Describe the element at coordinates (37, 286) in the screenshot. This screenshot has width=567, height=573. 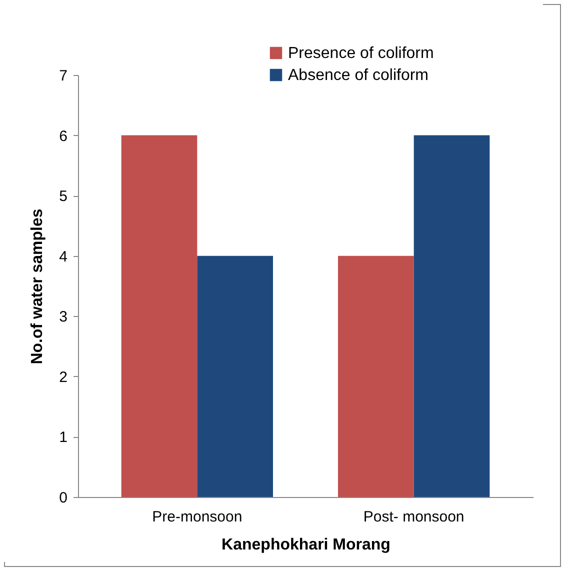
I see `y-axis-title: No.of water samples` at that location.